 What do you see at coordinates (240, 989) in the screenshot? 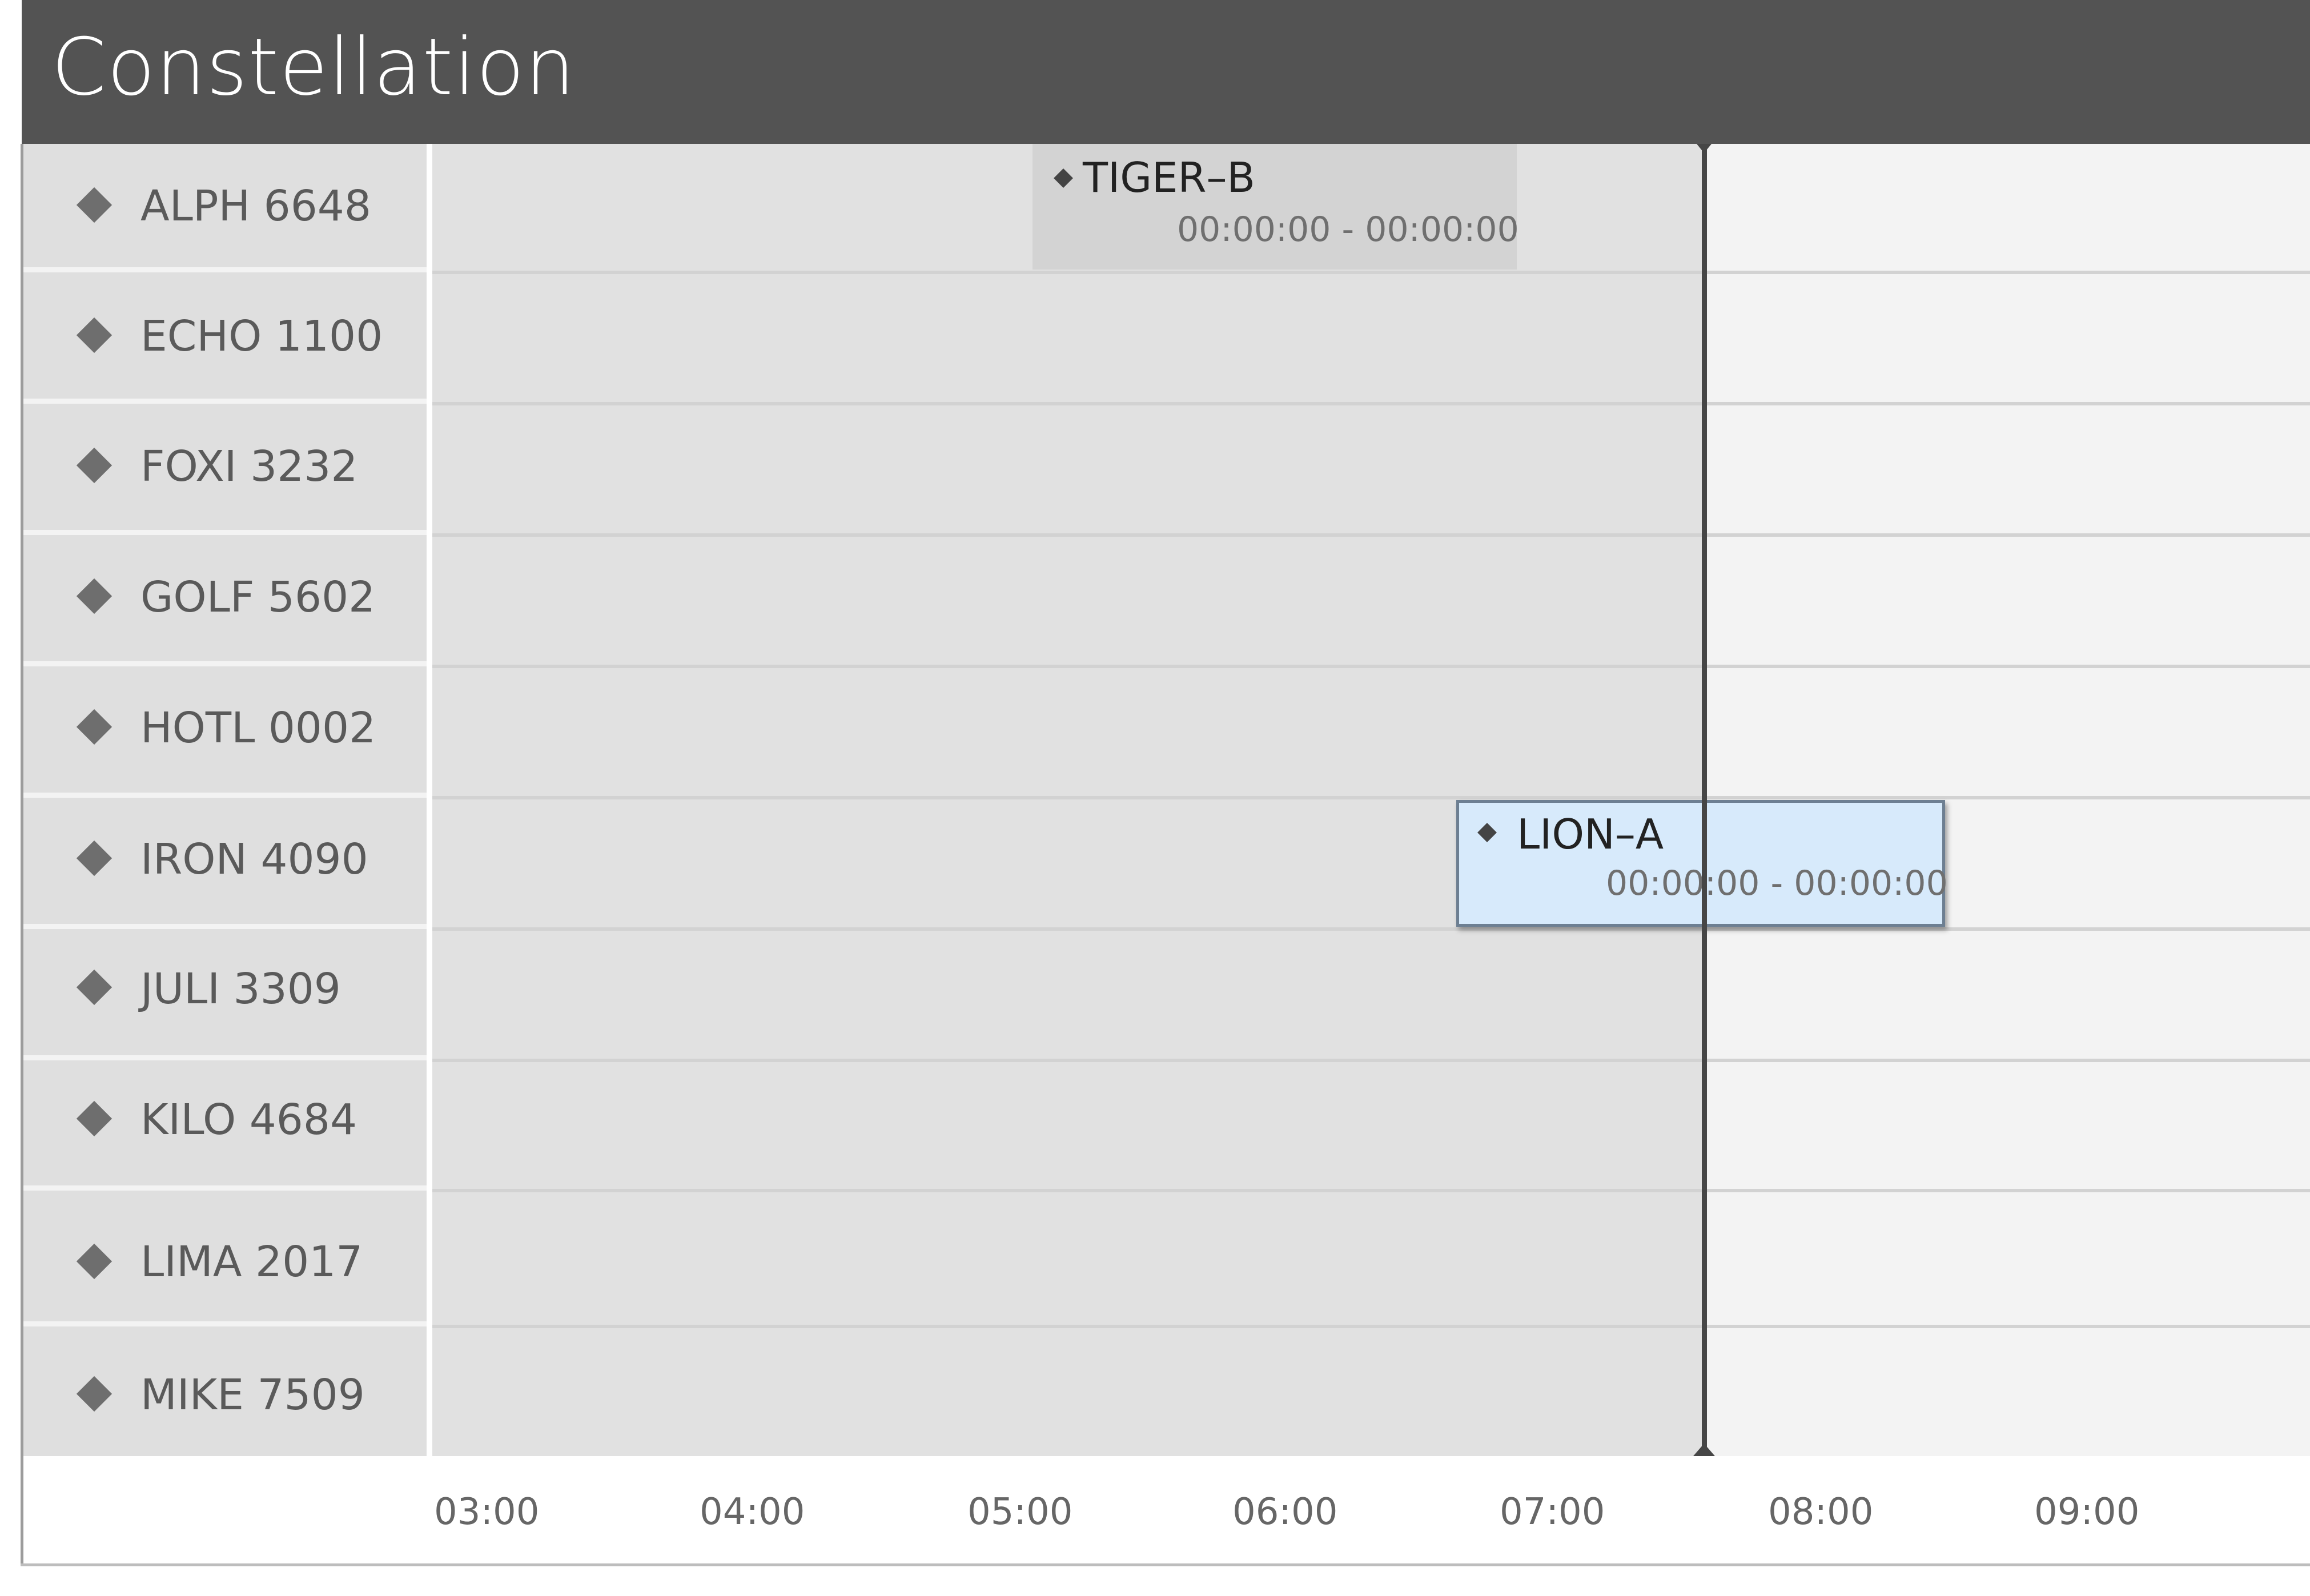
I see `resource-label: JULI 3309` at bounding box center [240, 989].